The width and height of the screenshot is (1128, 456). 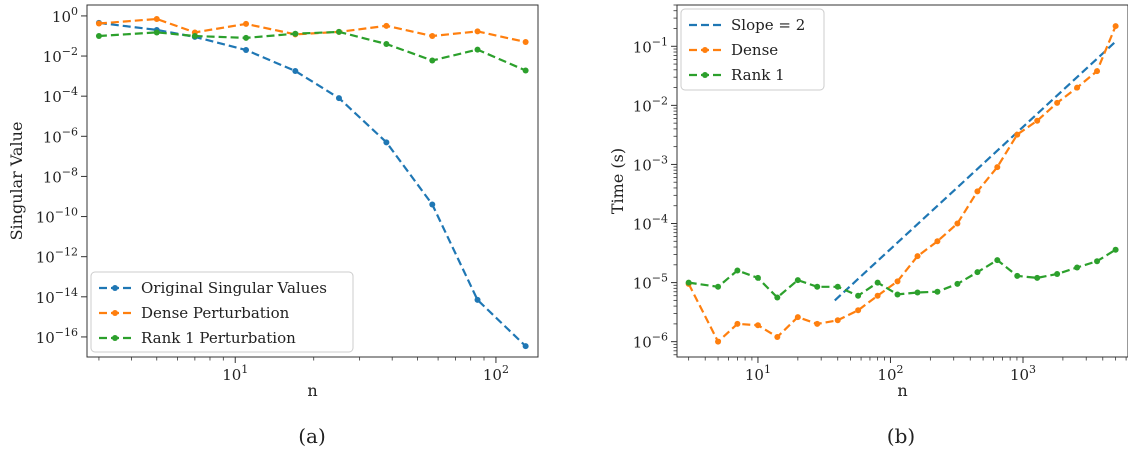 I want to click on legend-label: Dense, so click(x=754, y=50).